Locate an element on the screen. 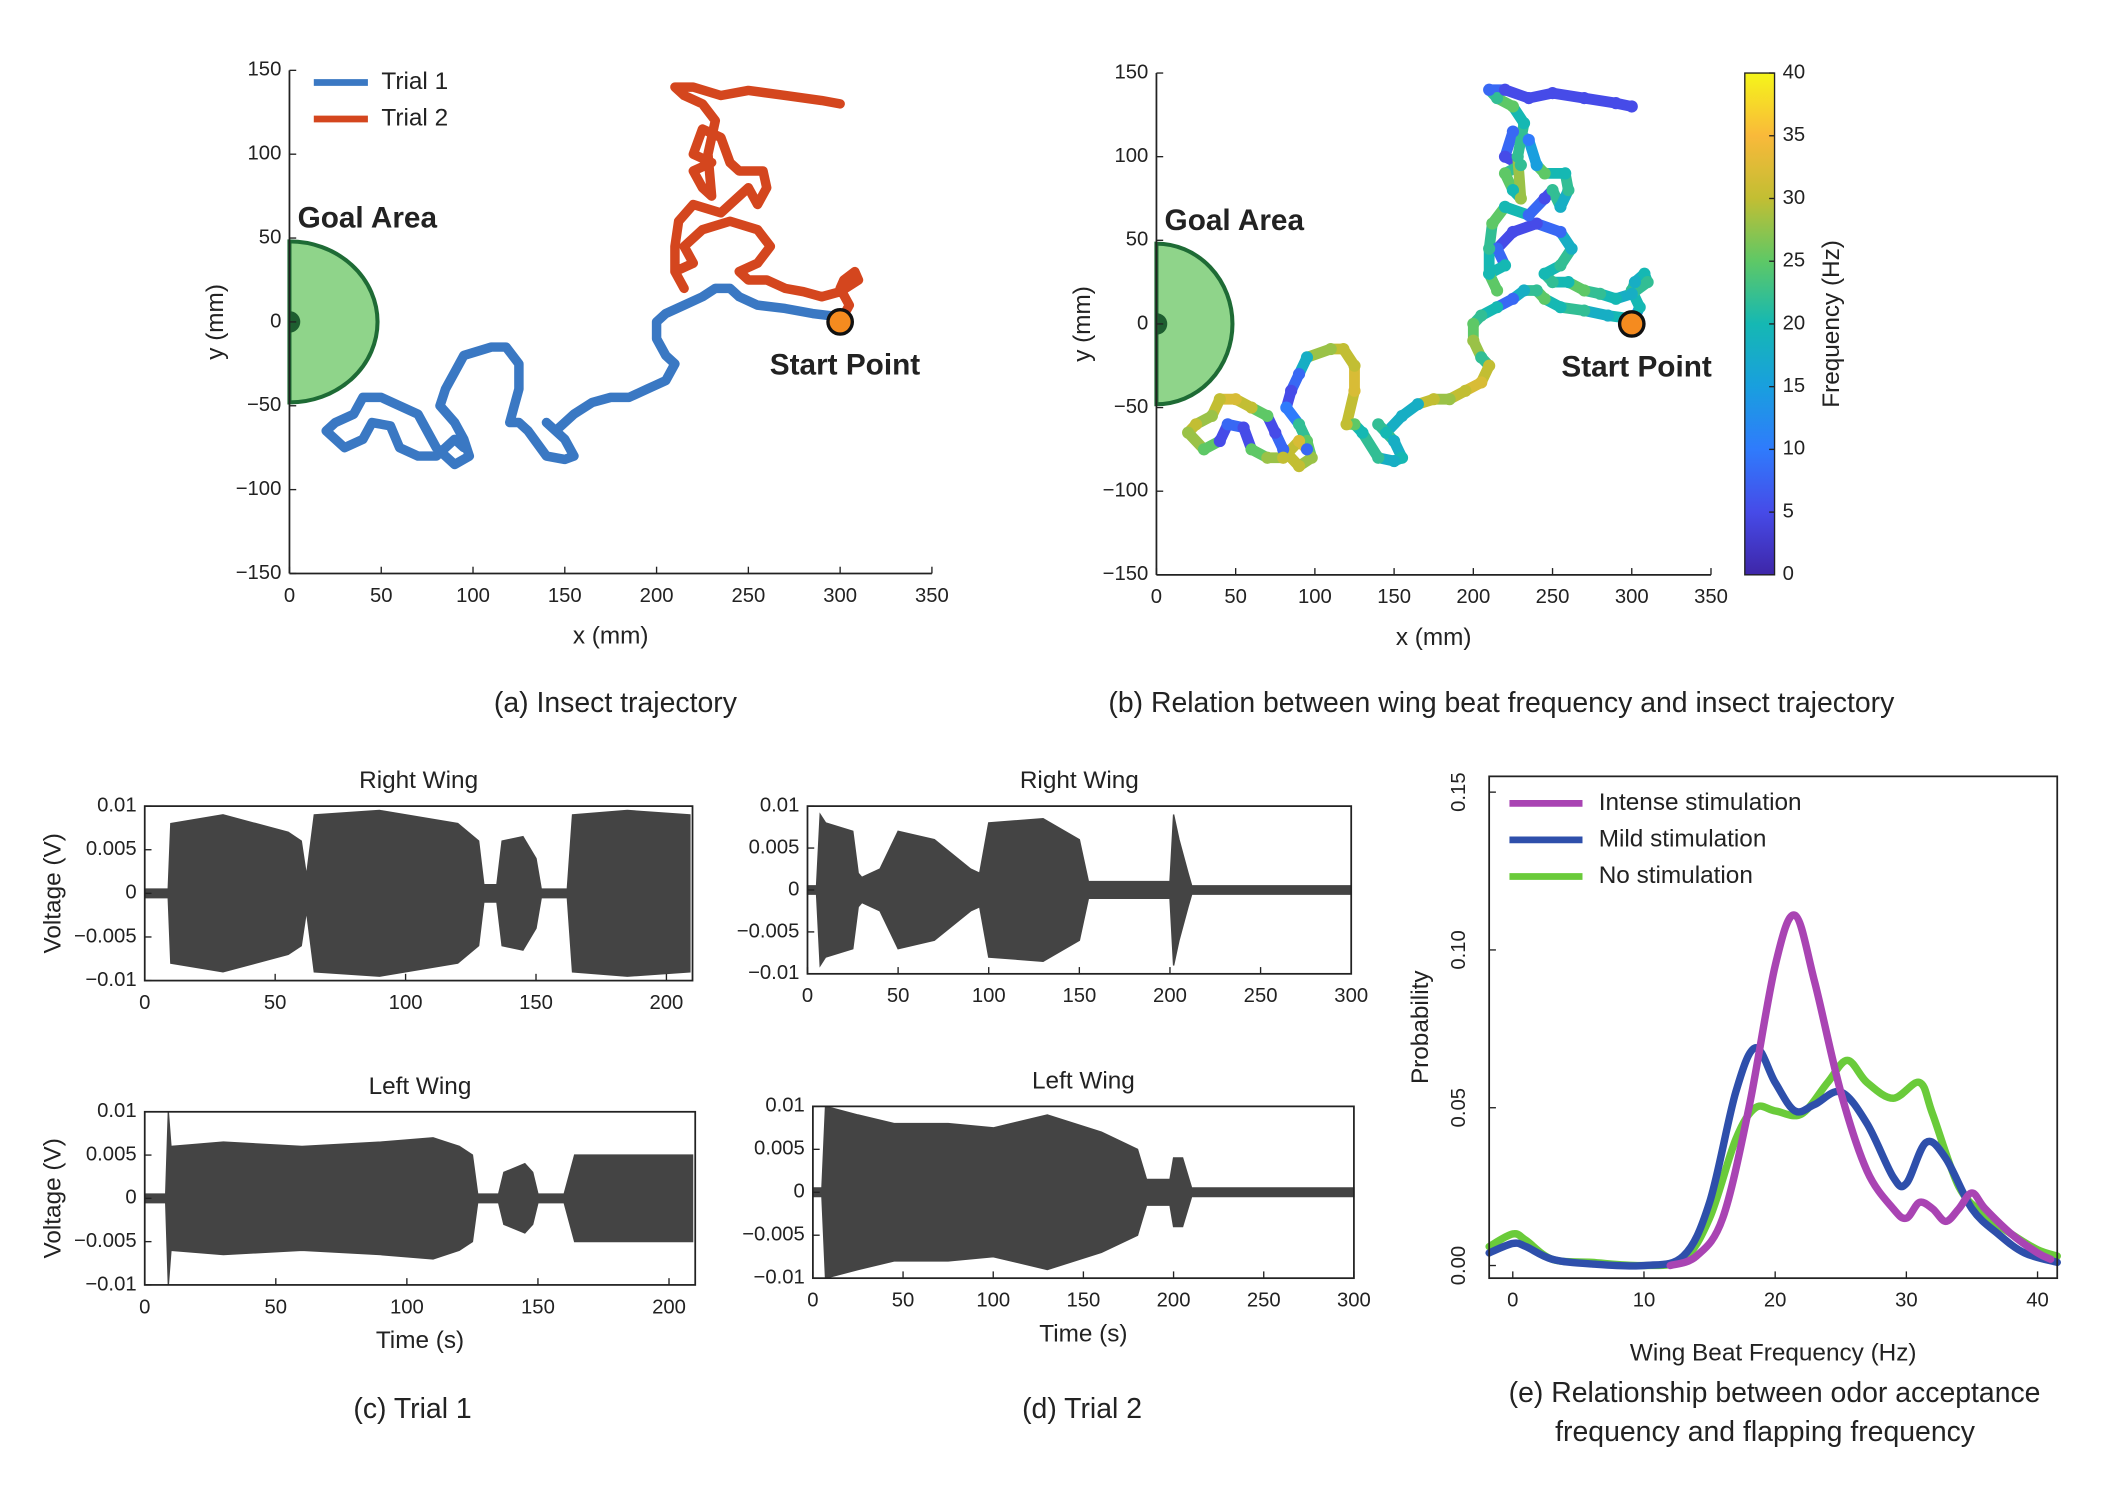 This screenshot has height=1502, width=2110. colorbar-tick-label: 5 is located at coordinates (1788, 511).